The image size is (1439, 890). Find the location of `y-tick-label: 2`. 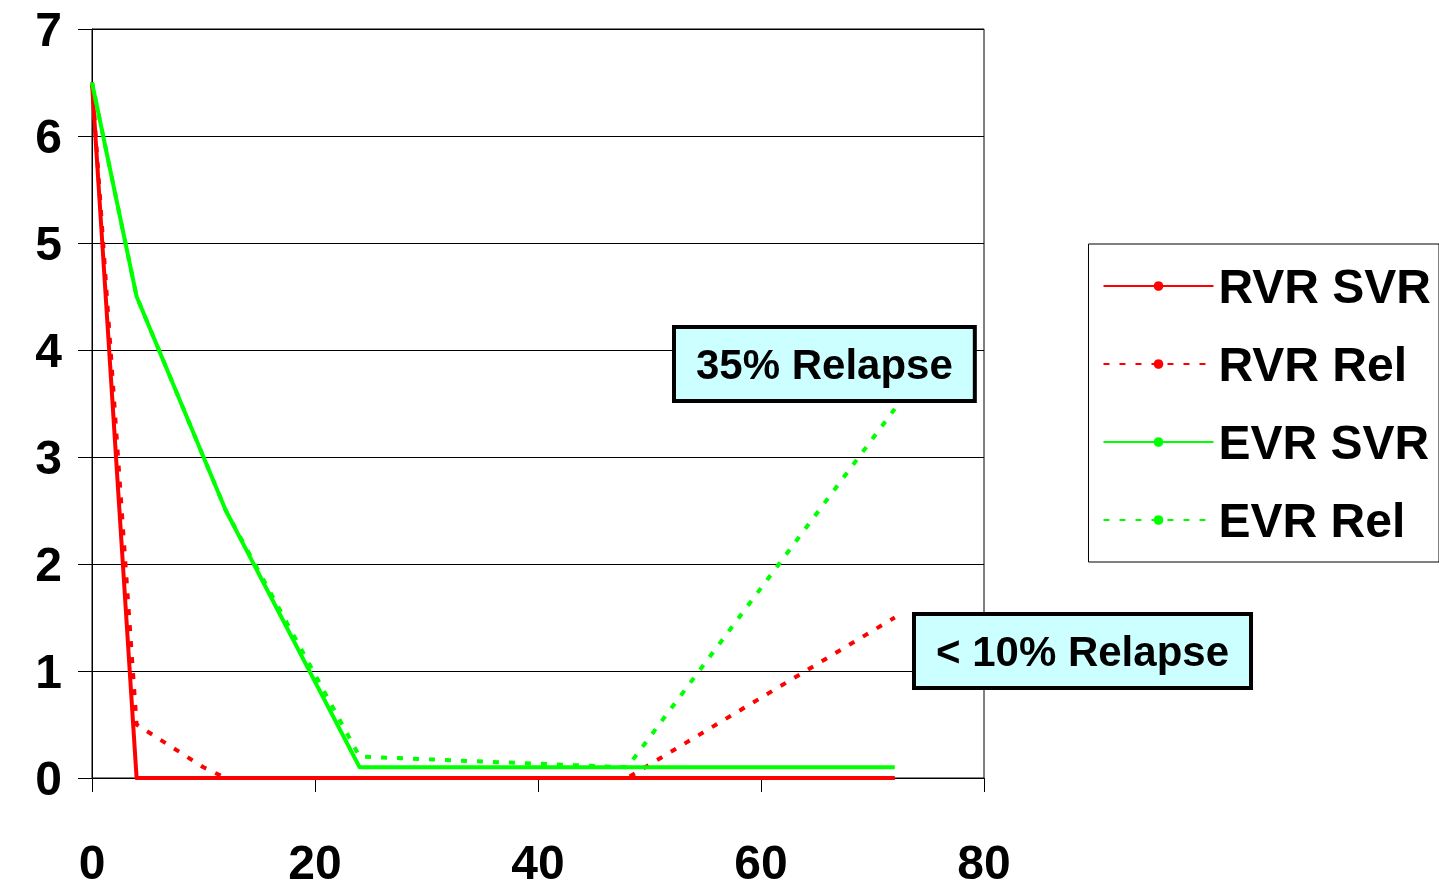

y-tick-label: 2 is located at coordinates (48, 564).